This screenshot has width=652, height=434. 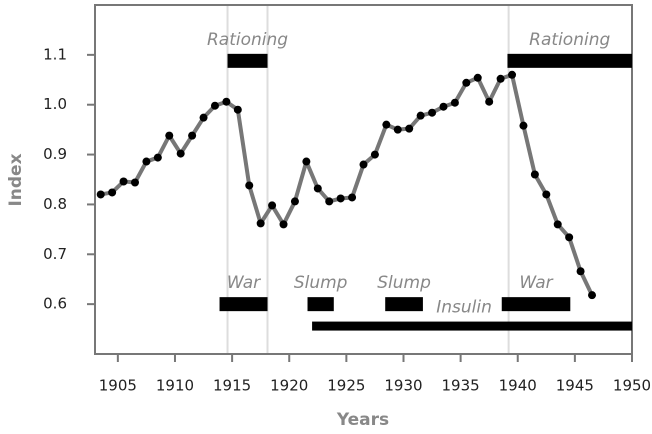 What do you see at coordinates (575, 386) in the screenshot?
I see `x-tick-label: 1945` at bounding box center [575, 386].